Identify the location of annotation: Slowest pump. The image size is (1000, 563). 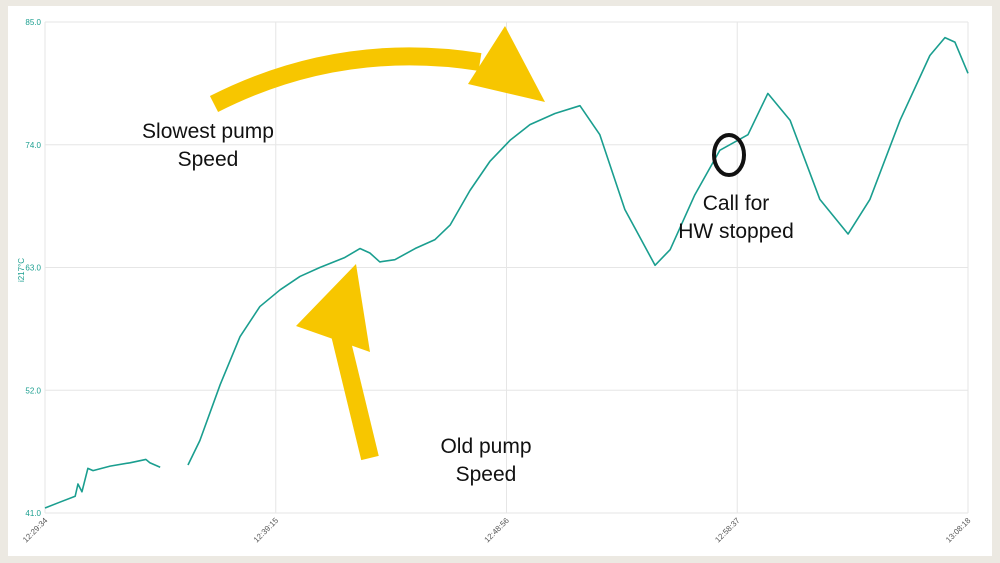
(208, 131).